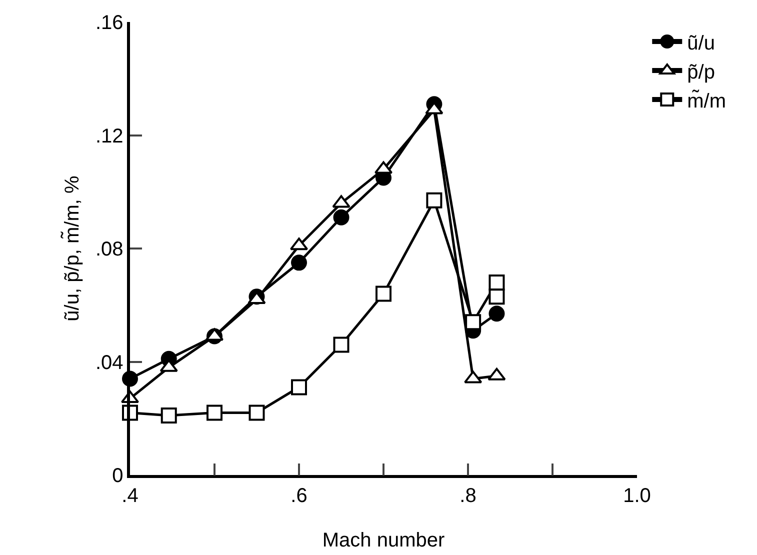  What do you see at coordinates (701, 72) in the screenshot?
I see `legend-label: p̃/p` at bounding box center [701, 72].